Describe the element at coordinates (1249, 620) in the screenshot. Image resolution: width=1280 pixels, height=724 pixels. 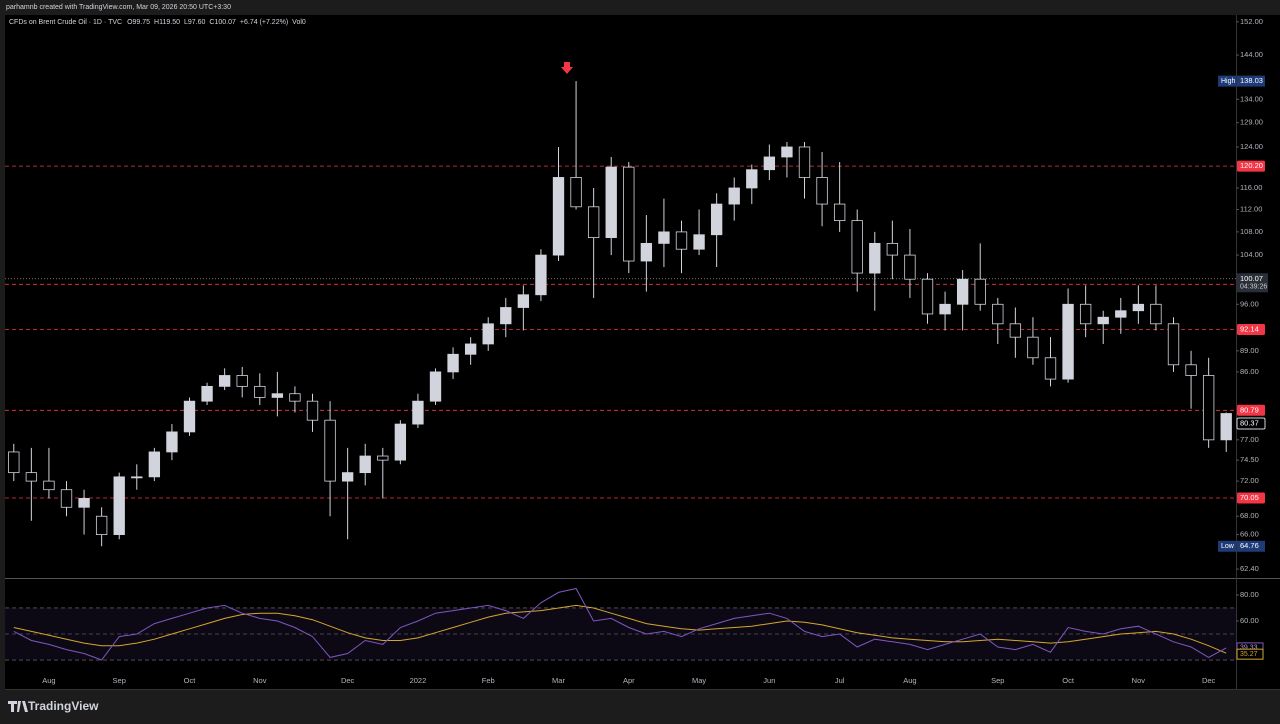
I see `rsi-tick-label: 60.00` at that location.